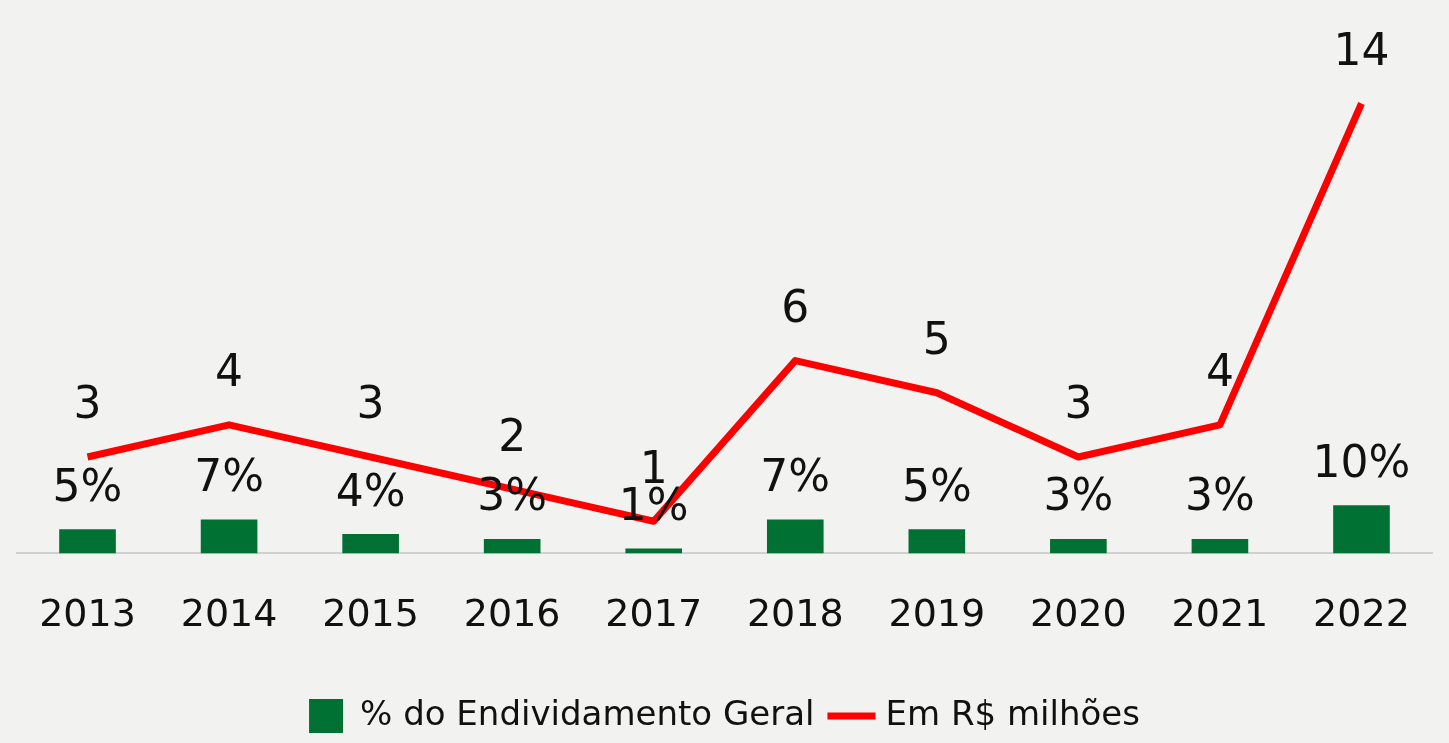 The width and height of the screenshot is (1449, 743). What do you see at coordinates (1012, 712) in the screenshot?
I see `legend-label: Em R$ milhões` at bounding box center [1012, 712].